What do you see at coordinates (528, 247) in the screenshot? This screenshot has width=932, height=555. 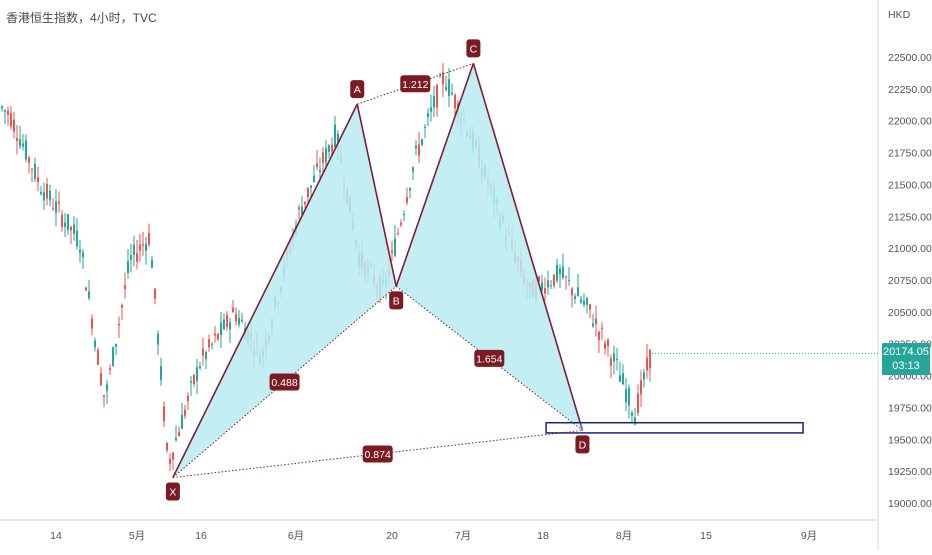 I see `pattern-leg-cd` at bounding box center [528, 247].